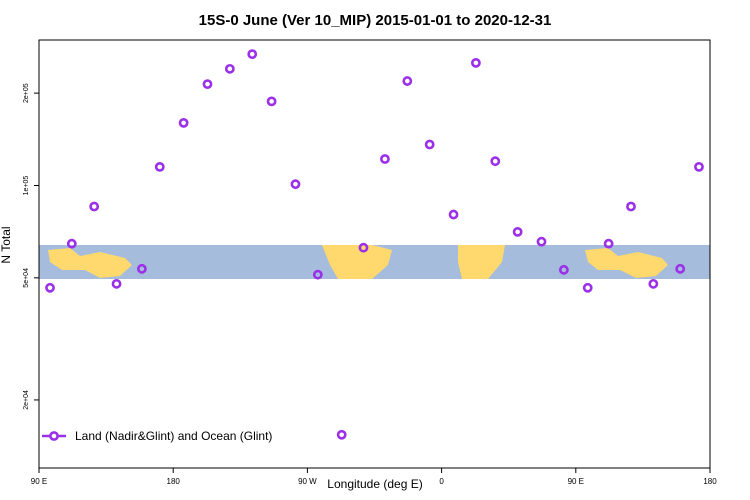 The image size is (750, 500). What do you see at coordinates (307, 481) in the screenshot?
I see `x-tick-label: 90 W` at bounding box center [307, 481].